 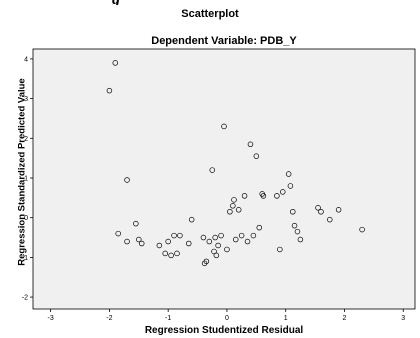 I want to click on x-tick-label: -2, so click(x=109, y=318).